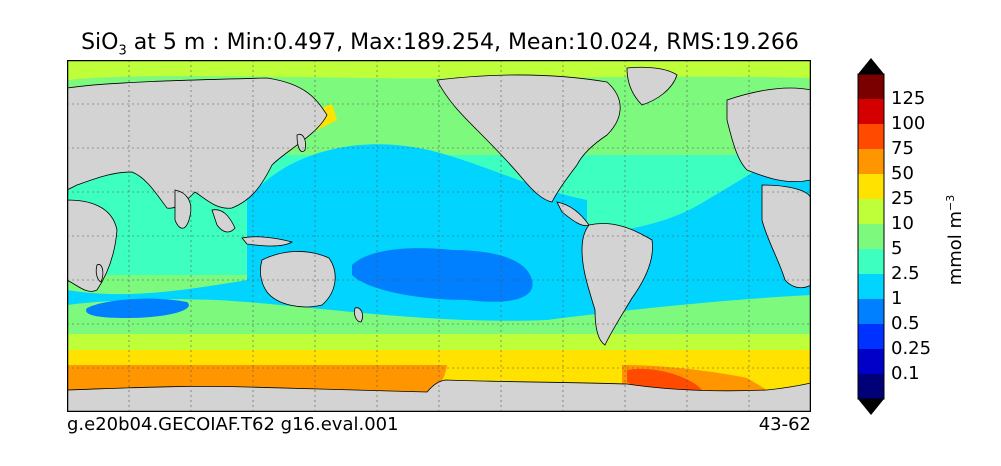 The width and height of the screenshot is (1001, 466). Describe the element at coordinates (267, 241) in the screenshot. I see `land-indonesia` at that location.